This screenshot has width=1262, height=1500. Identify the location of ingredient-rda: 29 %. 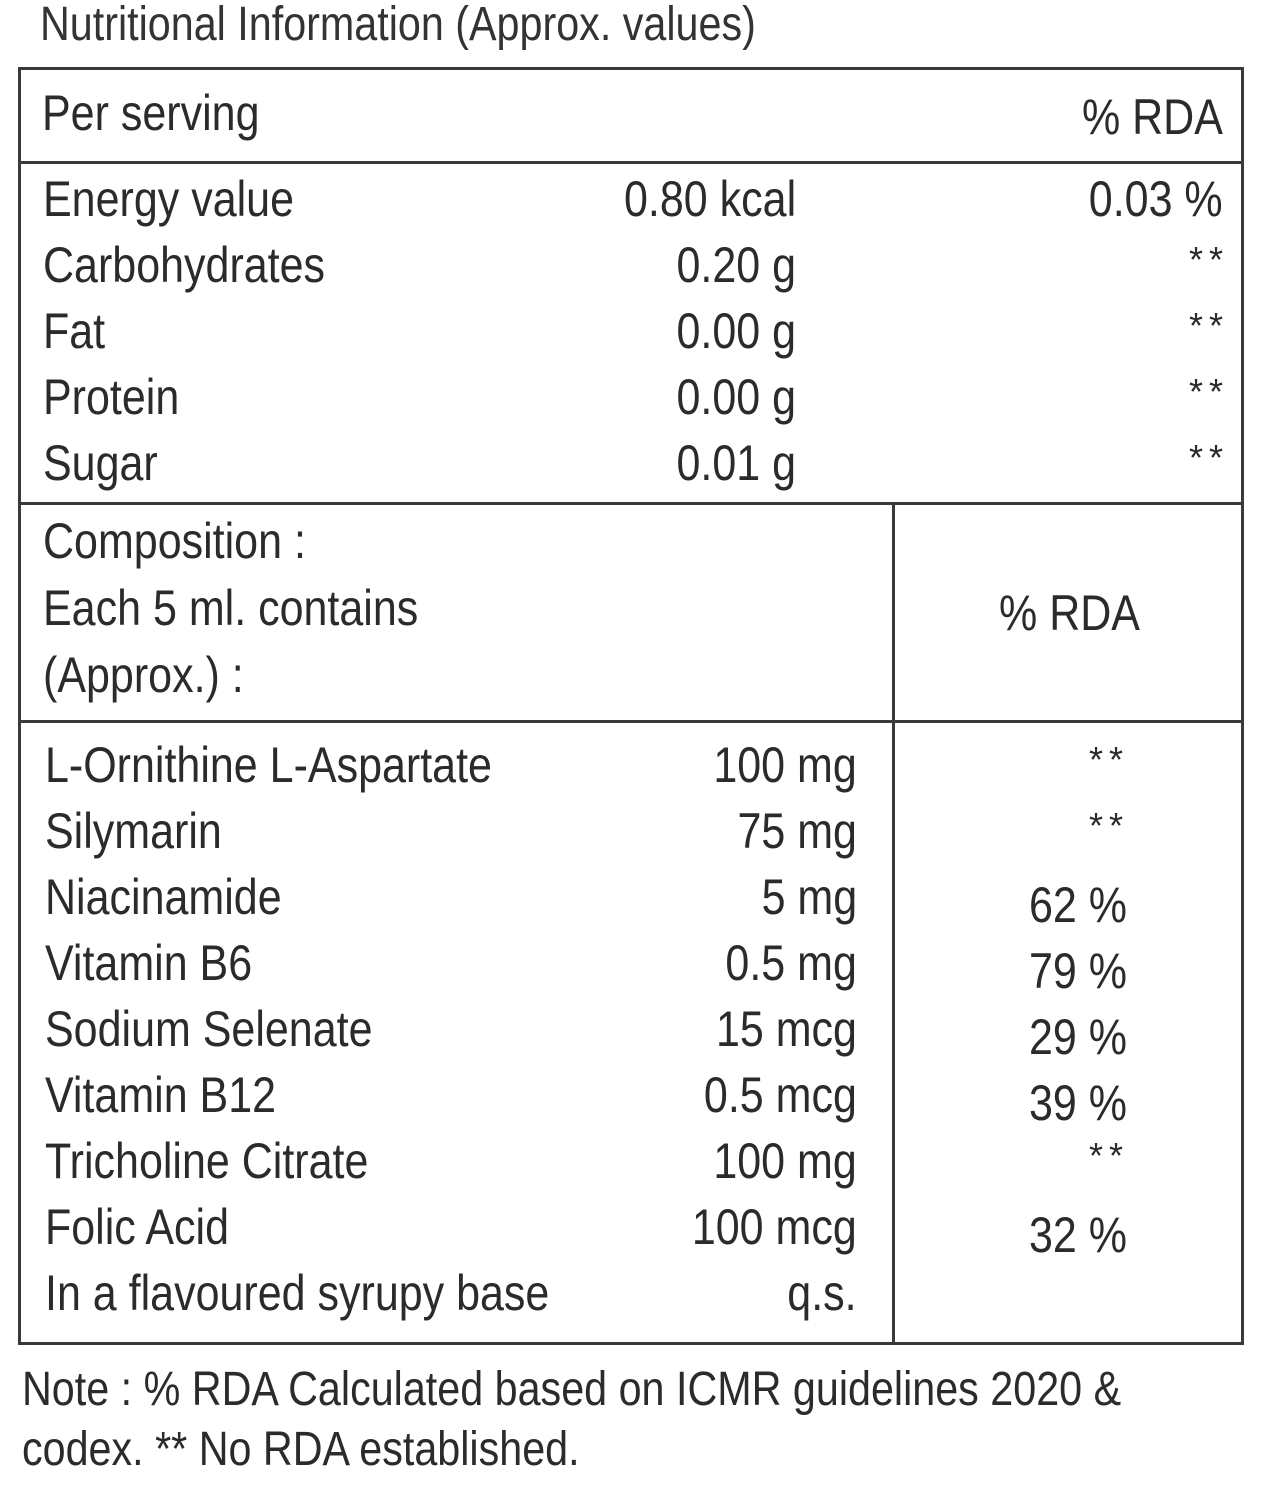
(1077, 1037).